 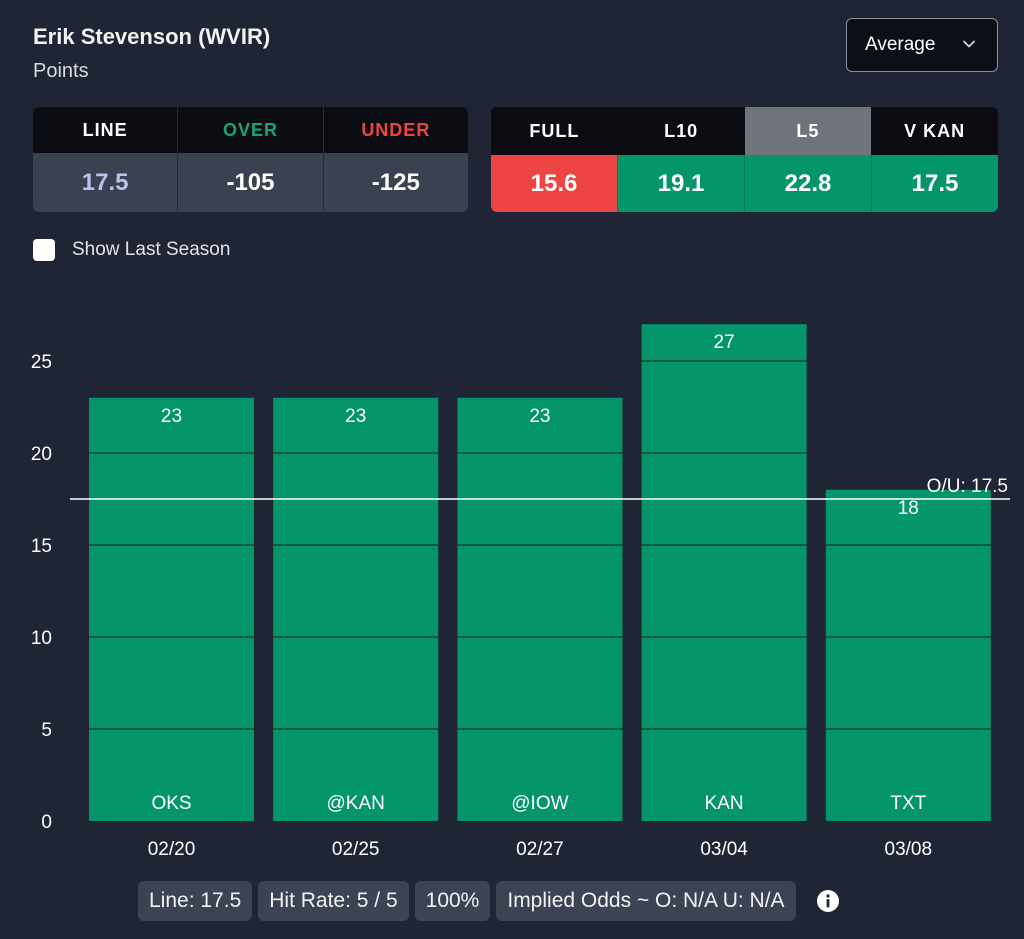 I want to click on y-tick-label: 20, so click(x=41, y=454).